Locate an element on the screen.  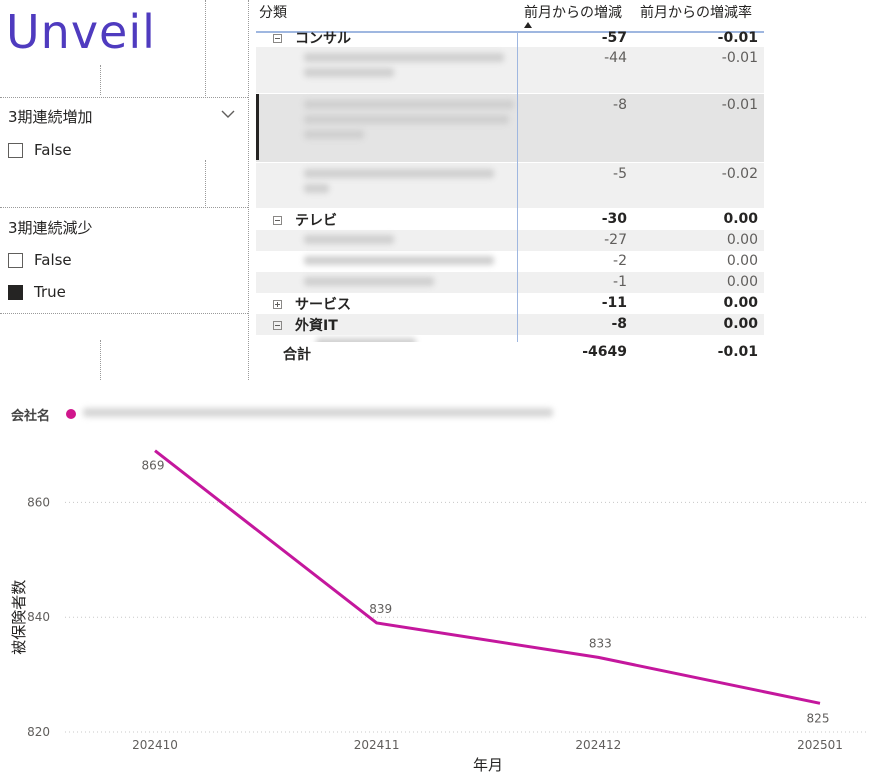
checkbox-checked is located at coordinates (15, 292).